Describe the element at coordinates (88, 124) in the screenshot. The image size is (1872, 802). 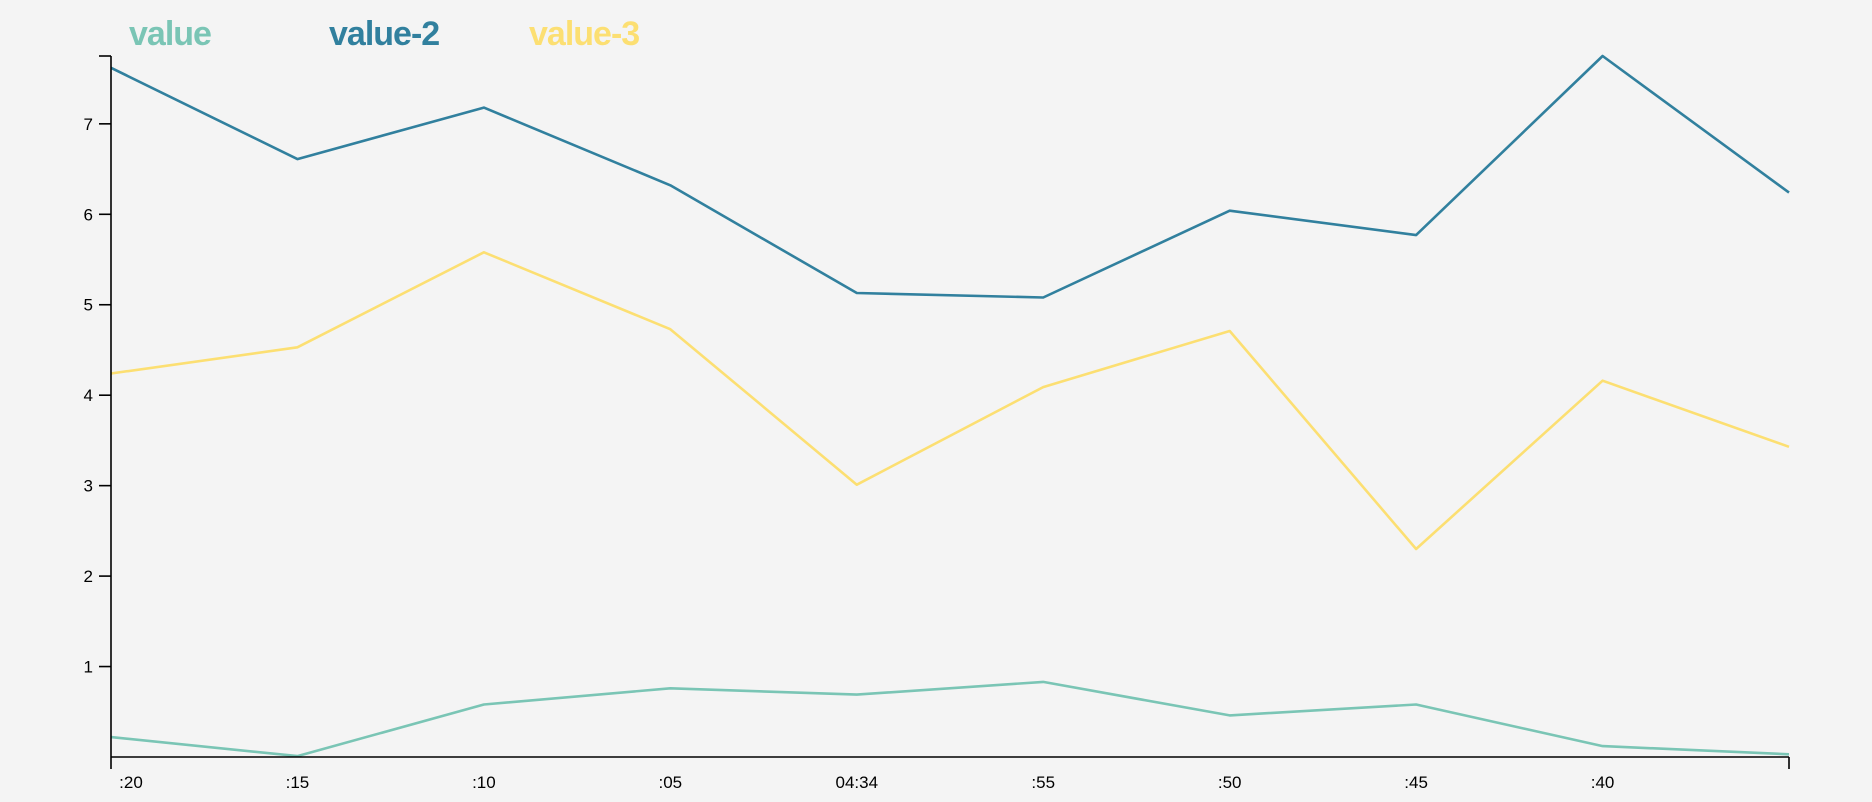
I see `y-tick-label: 7` at that location.